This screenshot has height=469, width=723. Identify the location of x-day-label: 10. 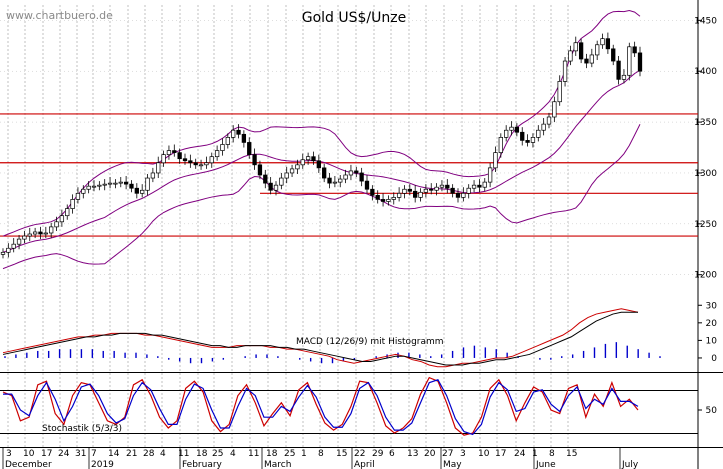
(484, 454).